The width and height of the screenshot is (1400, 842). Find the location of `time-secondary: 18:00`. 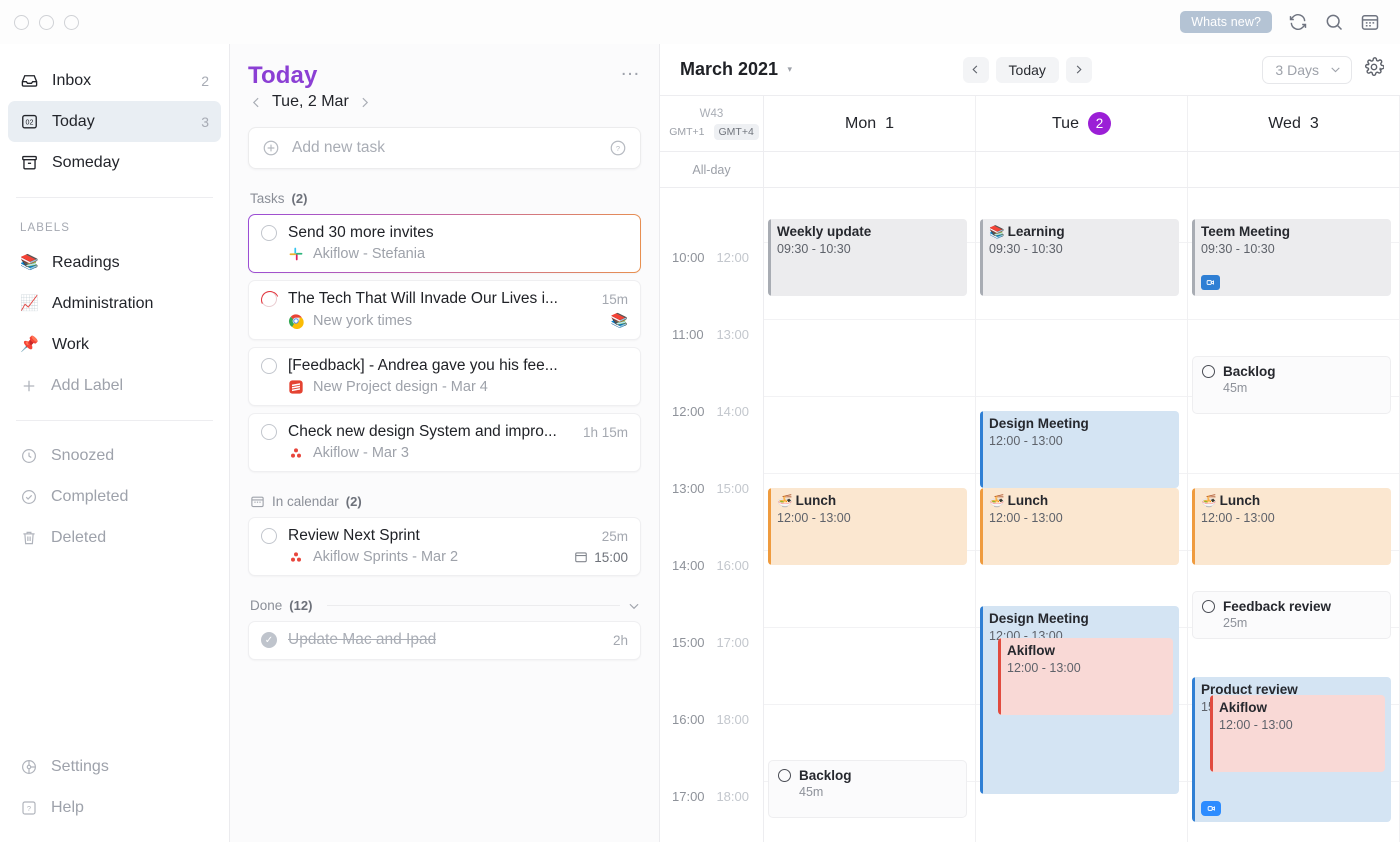

time-secondary: 18:00 is located at coordinates (732, 719).